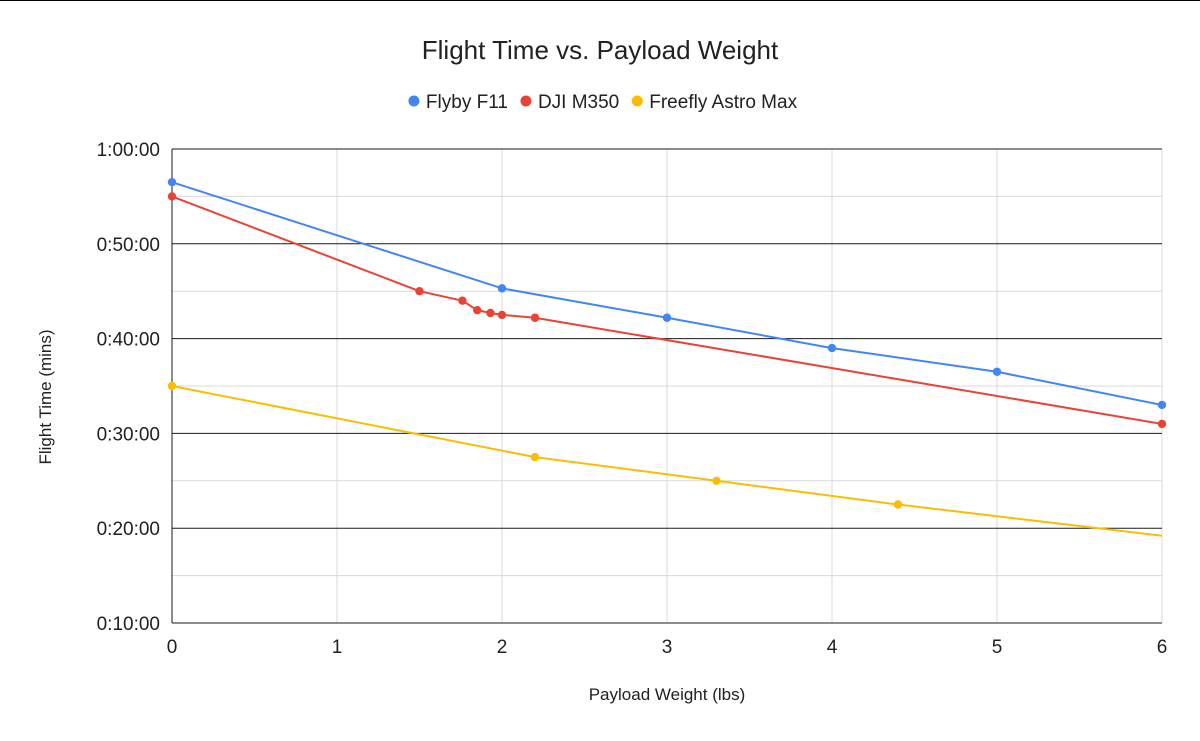 The image size is (1200, 741). What do you see at coordinates (600, 50) in the screenshot?
I see `chart-title: Flight Time vs. Payload Weight` at bounding box center [600, 50].